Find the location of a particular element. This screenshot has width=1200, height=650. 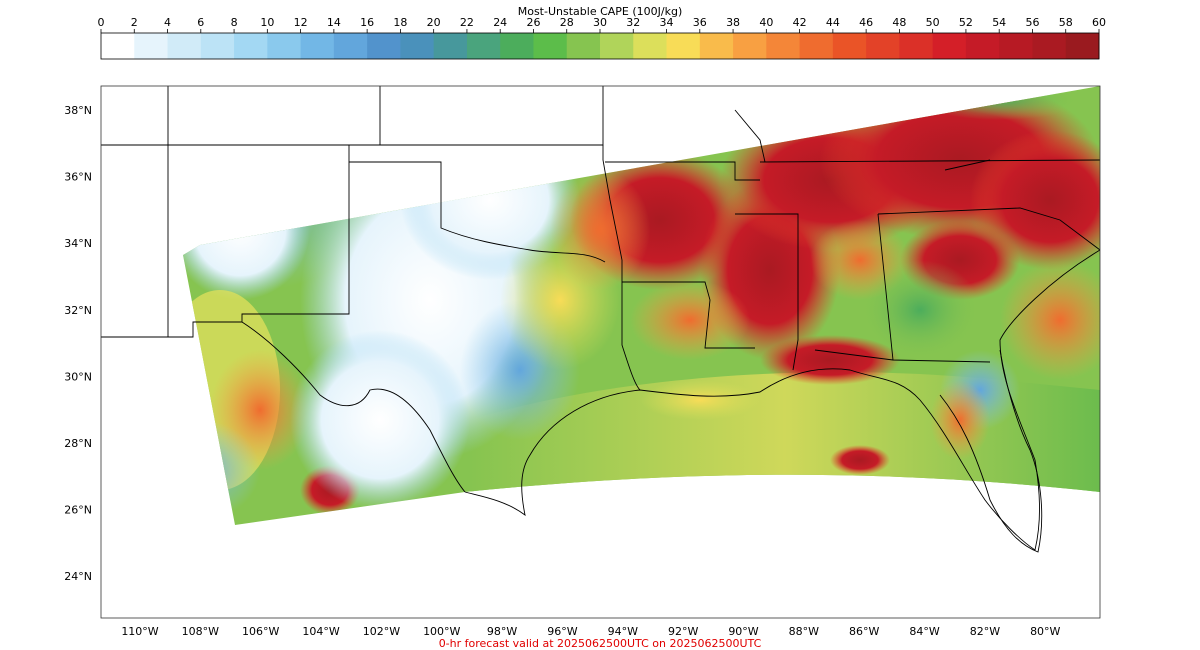

florida-coastline is located at coordinates (991, 451).